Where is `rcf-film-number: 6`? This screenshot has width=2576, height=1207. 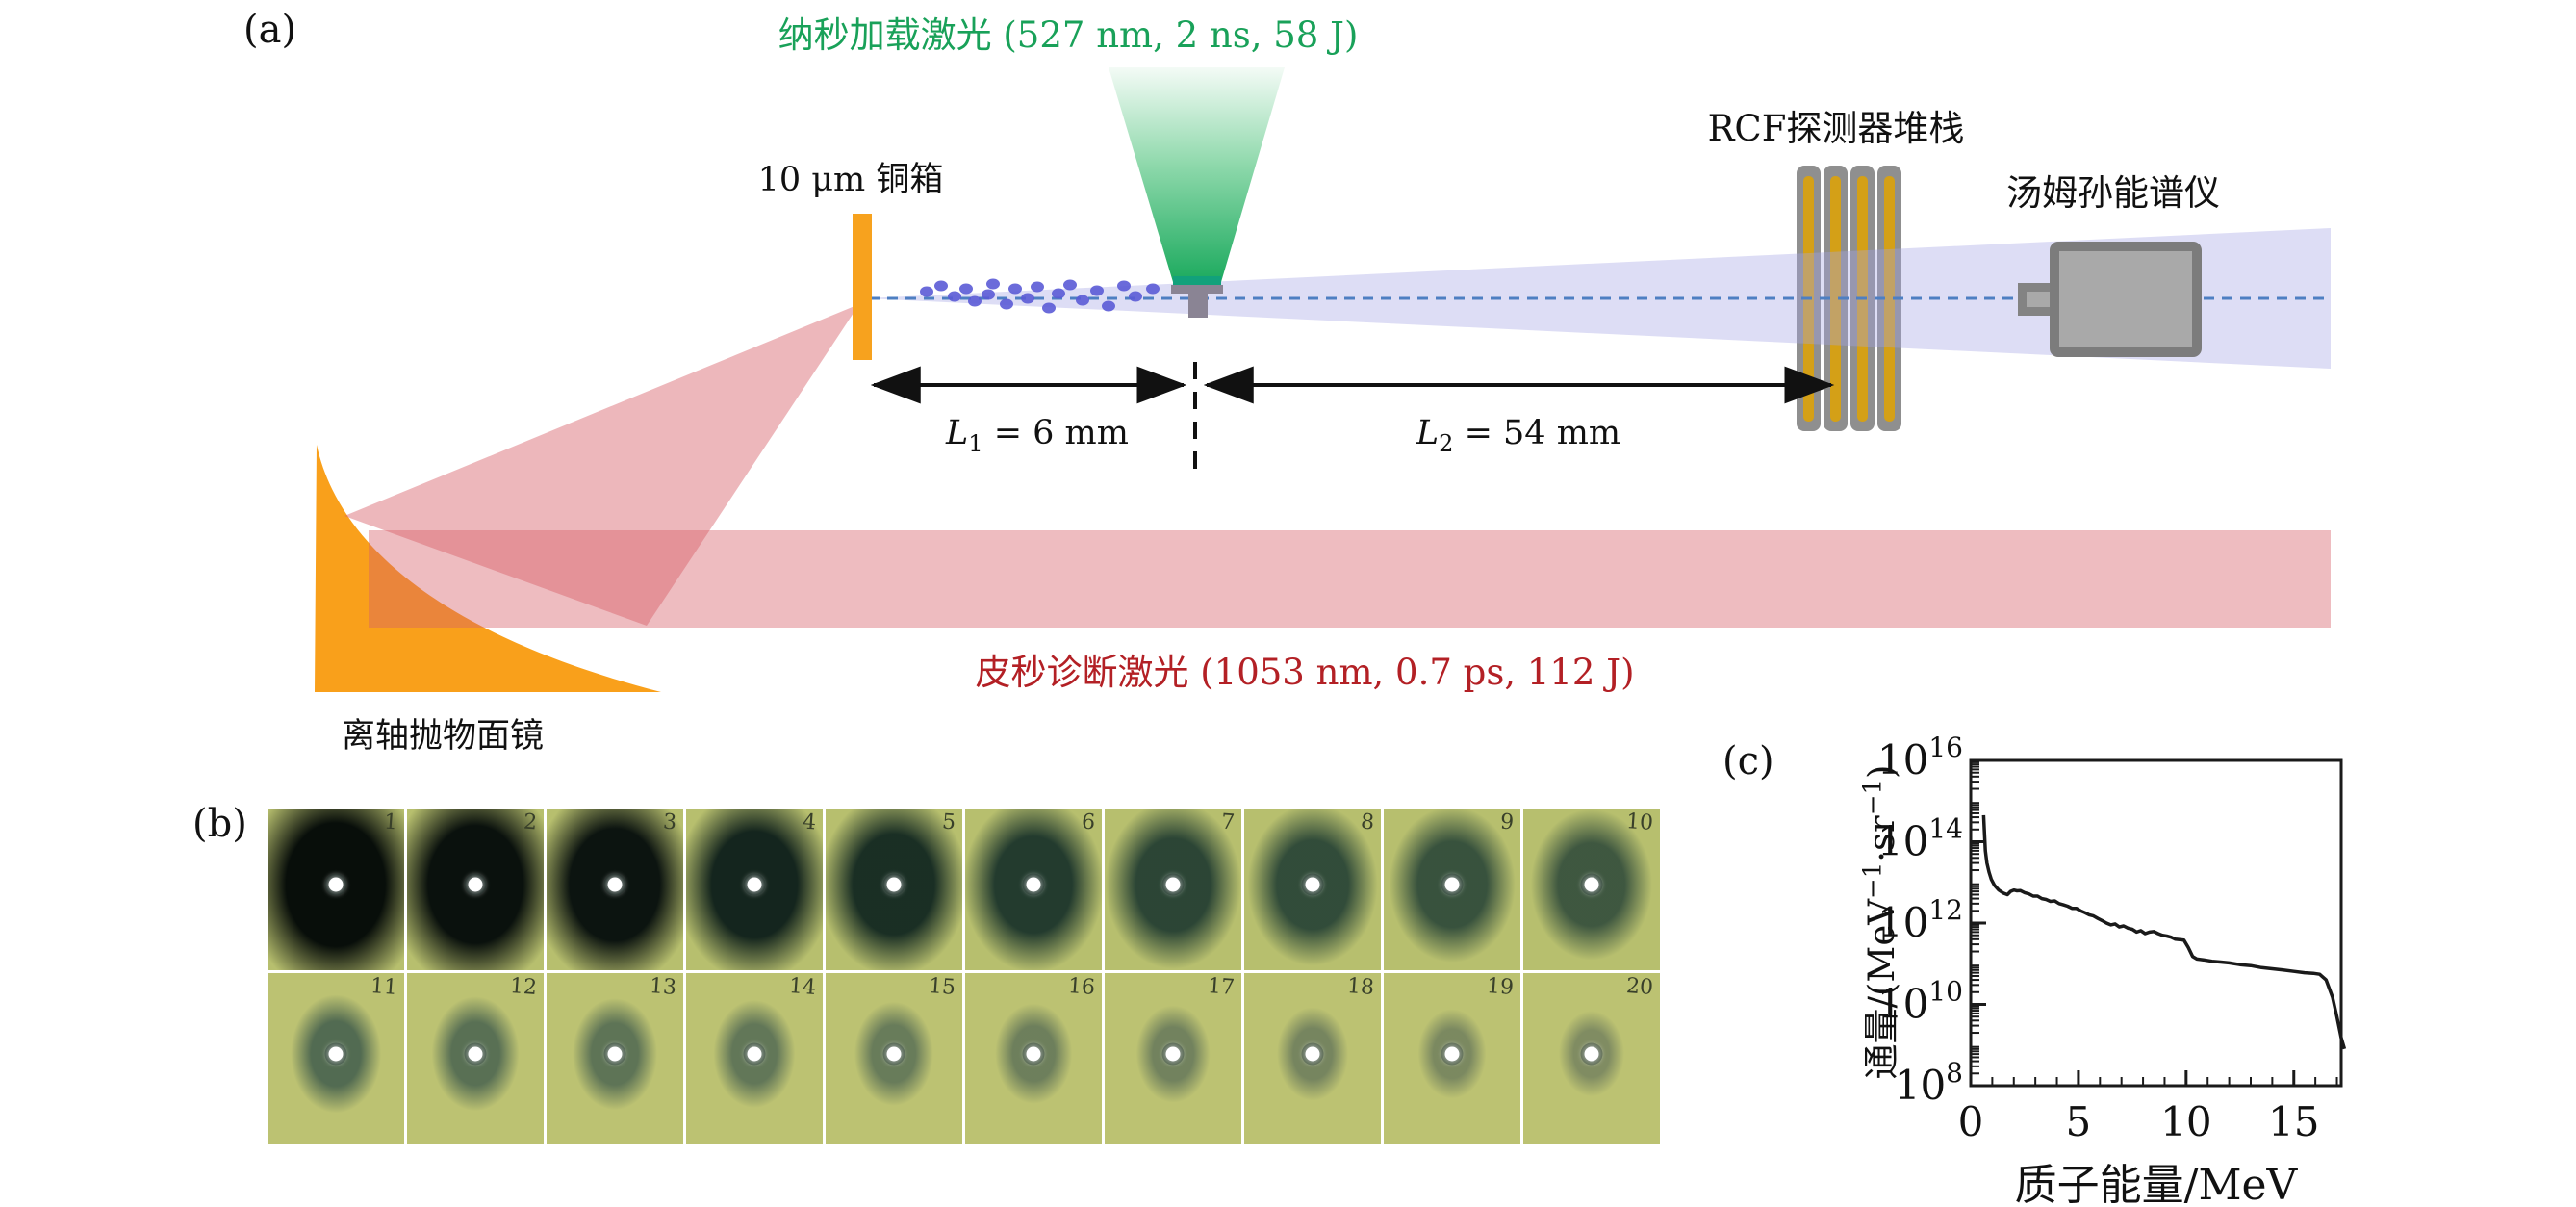 rcf-film-number: 6 is located at coordinates (1088, 822).